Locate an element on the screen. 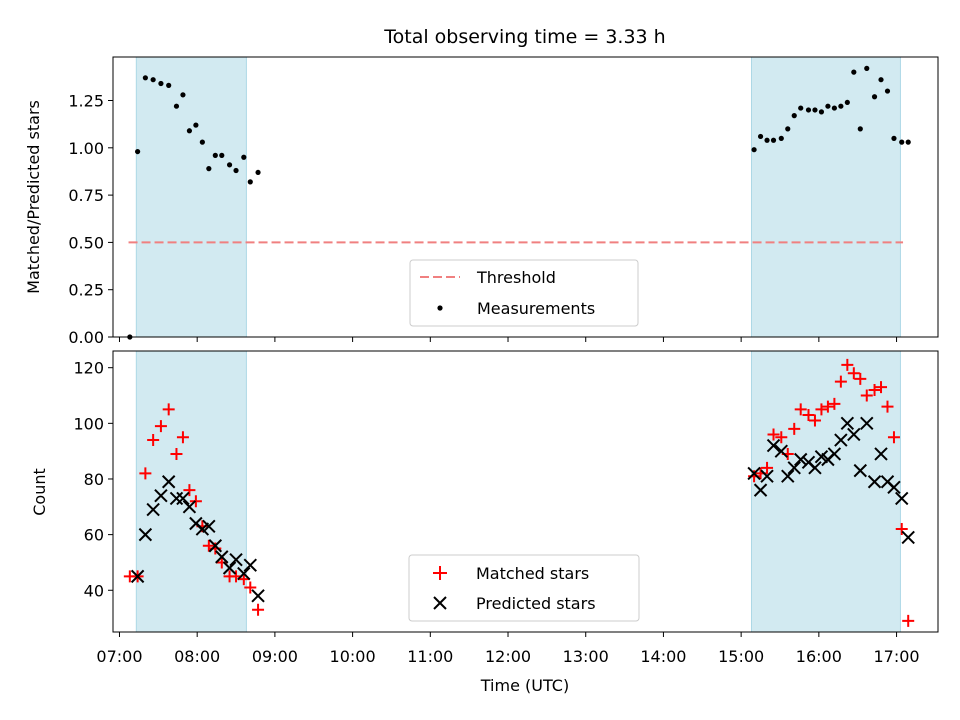 The height and width of the screenshot is (720, 960). legend-measurements-label: Measurements is located at coordinates (536, 308).